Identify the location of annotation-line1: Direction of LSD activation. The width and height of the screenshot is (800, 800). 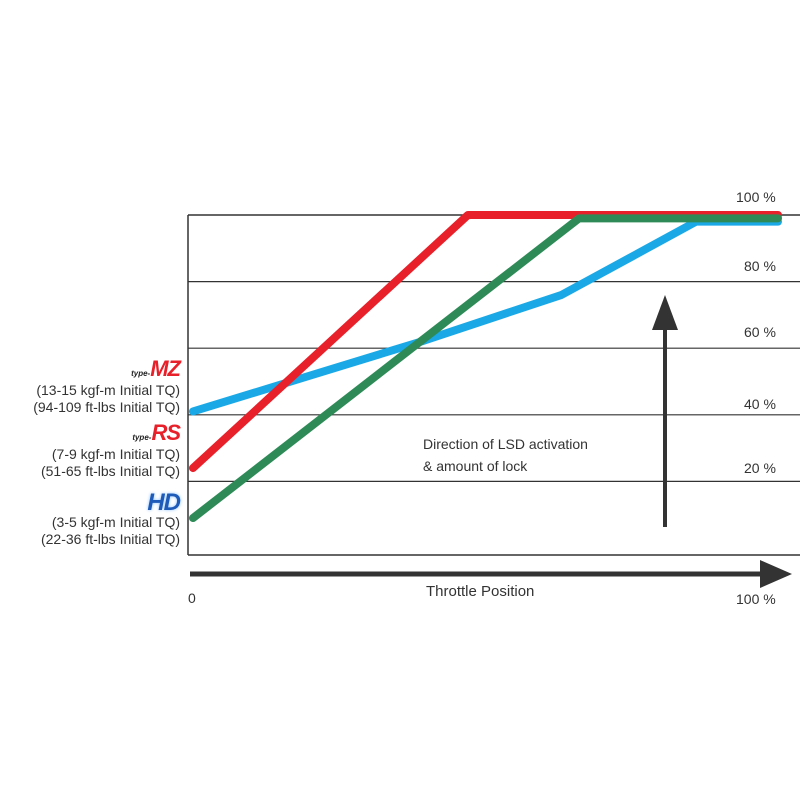
(505, 444).